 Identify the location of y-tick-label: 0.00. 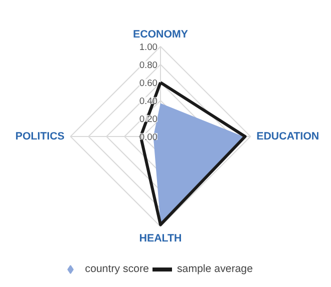
(148, 137).